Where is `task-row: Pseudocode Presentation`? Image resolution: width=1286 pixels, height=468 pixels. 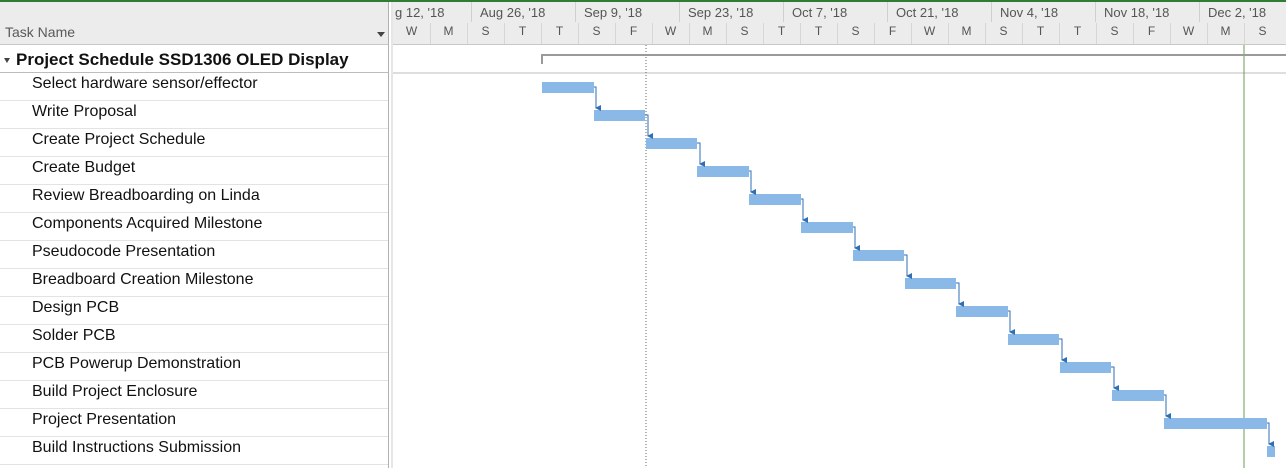 task-row: Pseudocode Presentation is located at coordinates (194, 255).